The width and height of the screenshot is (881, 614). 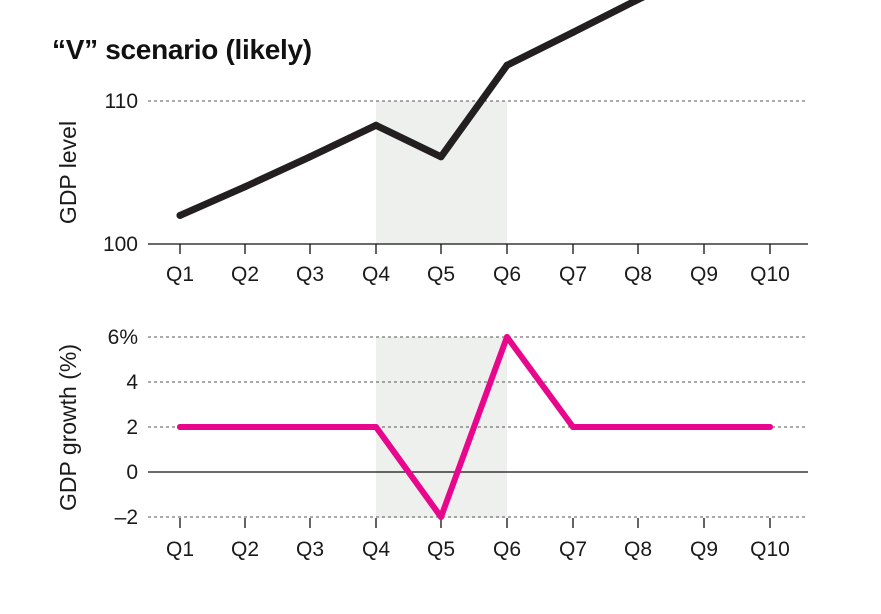 What do you see at coordinates (126, 517) in the screenshot?
I see `y-tick-label: –2` at bounding box center [126, 517].